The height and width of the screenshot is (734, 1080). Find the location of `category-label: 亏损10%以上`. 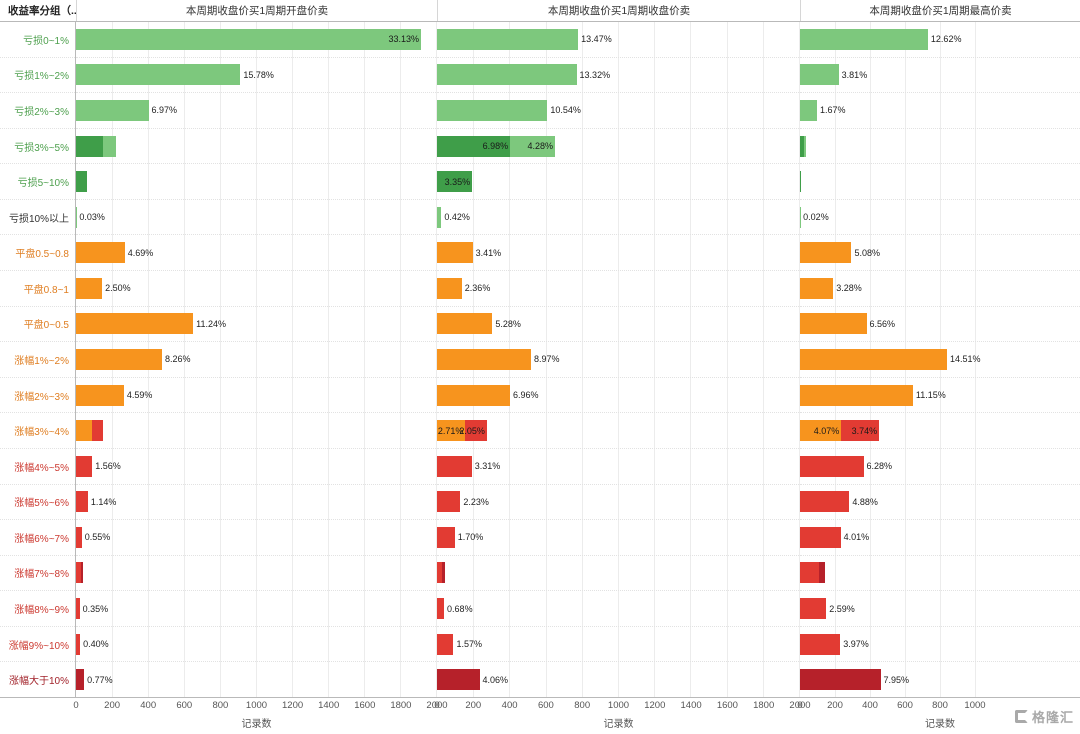

category-label: 亏损10%以上 is located at coordinates (38, 219).